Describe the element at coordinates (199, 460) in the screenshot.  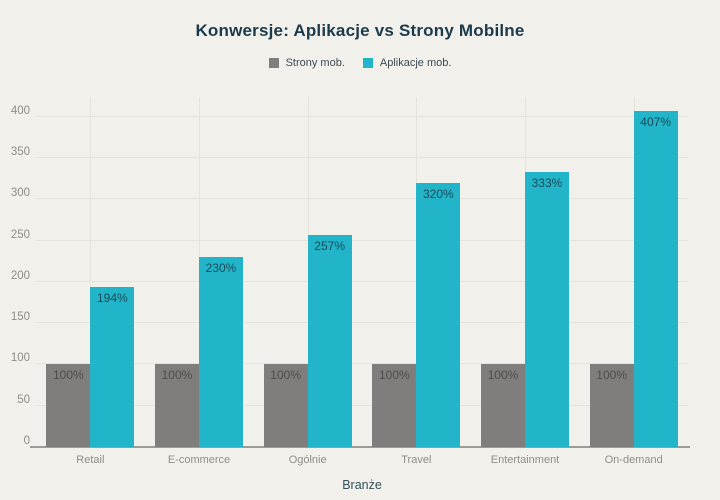
I see `x-category-label-e-commerce: E-commerce` at that location.